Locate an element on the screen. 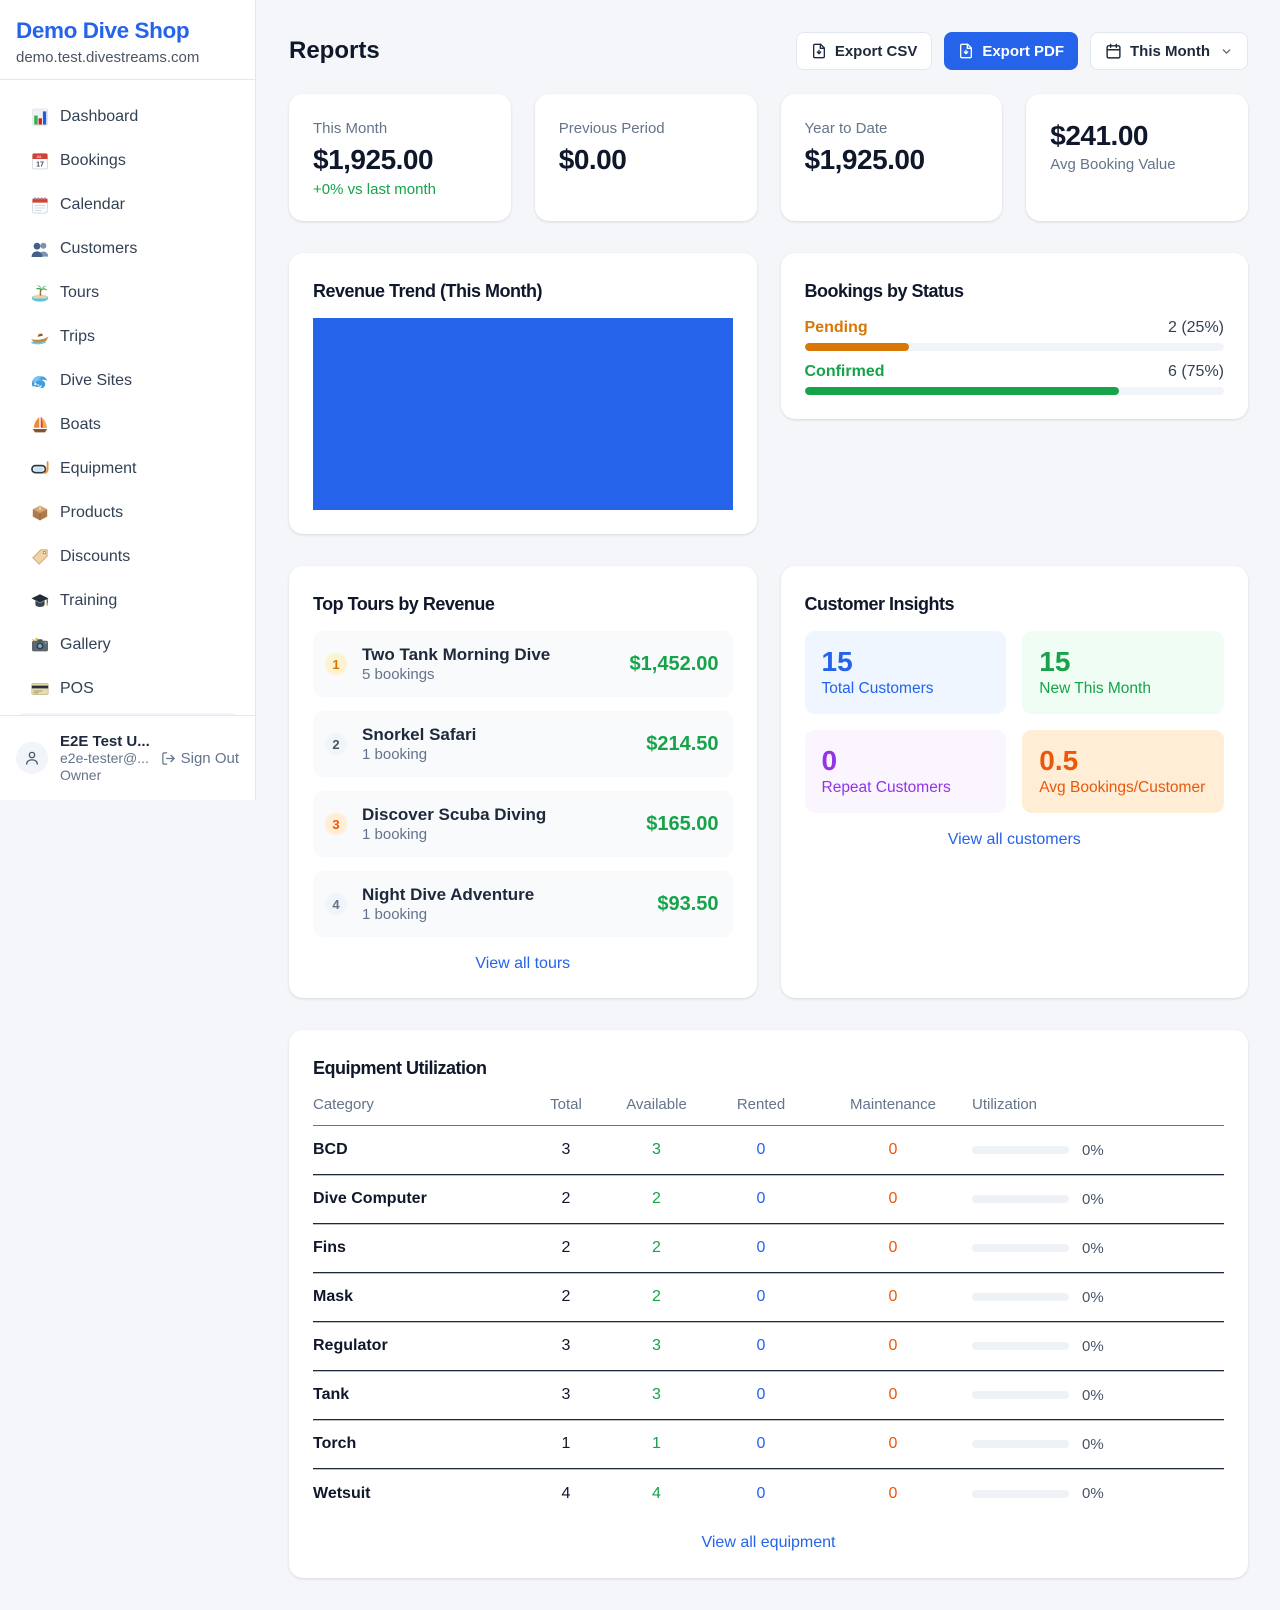  svg-text: 17 is located at coordinates (40, 164).